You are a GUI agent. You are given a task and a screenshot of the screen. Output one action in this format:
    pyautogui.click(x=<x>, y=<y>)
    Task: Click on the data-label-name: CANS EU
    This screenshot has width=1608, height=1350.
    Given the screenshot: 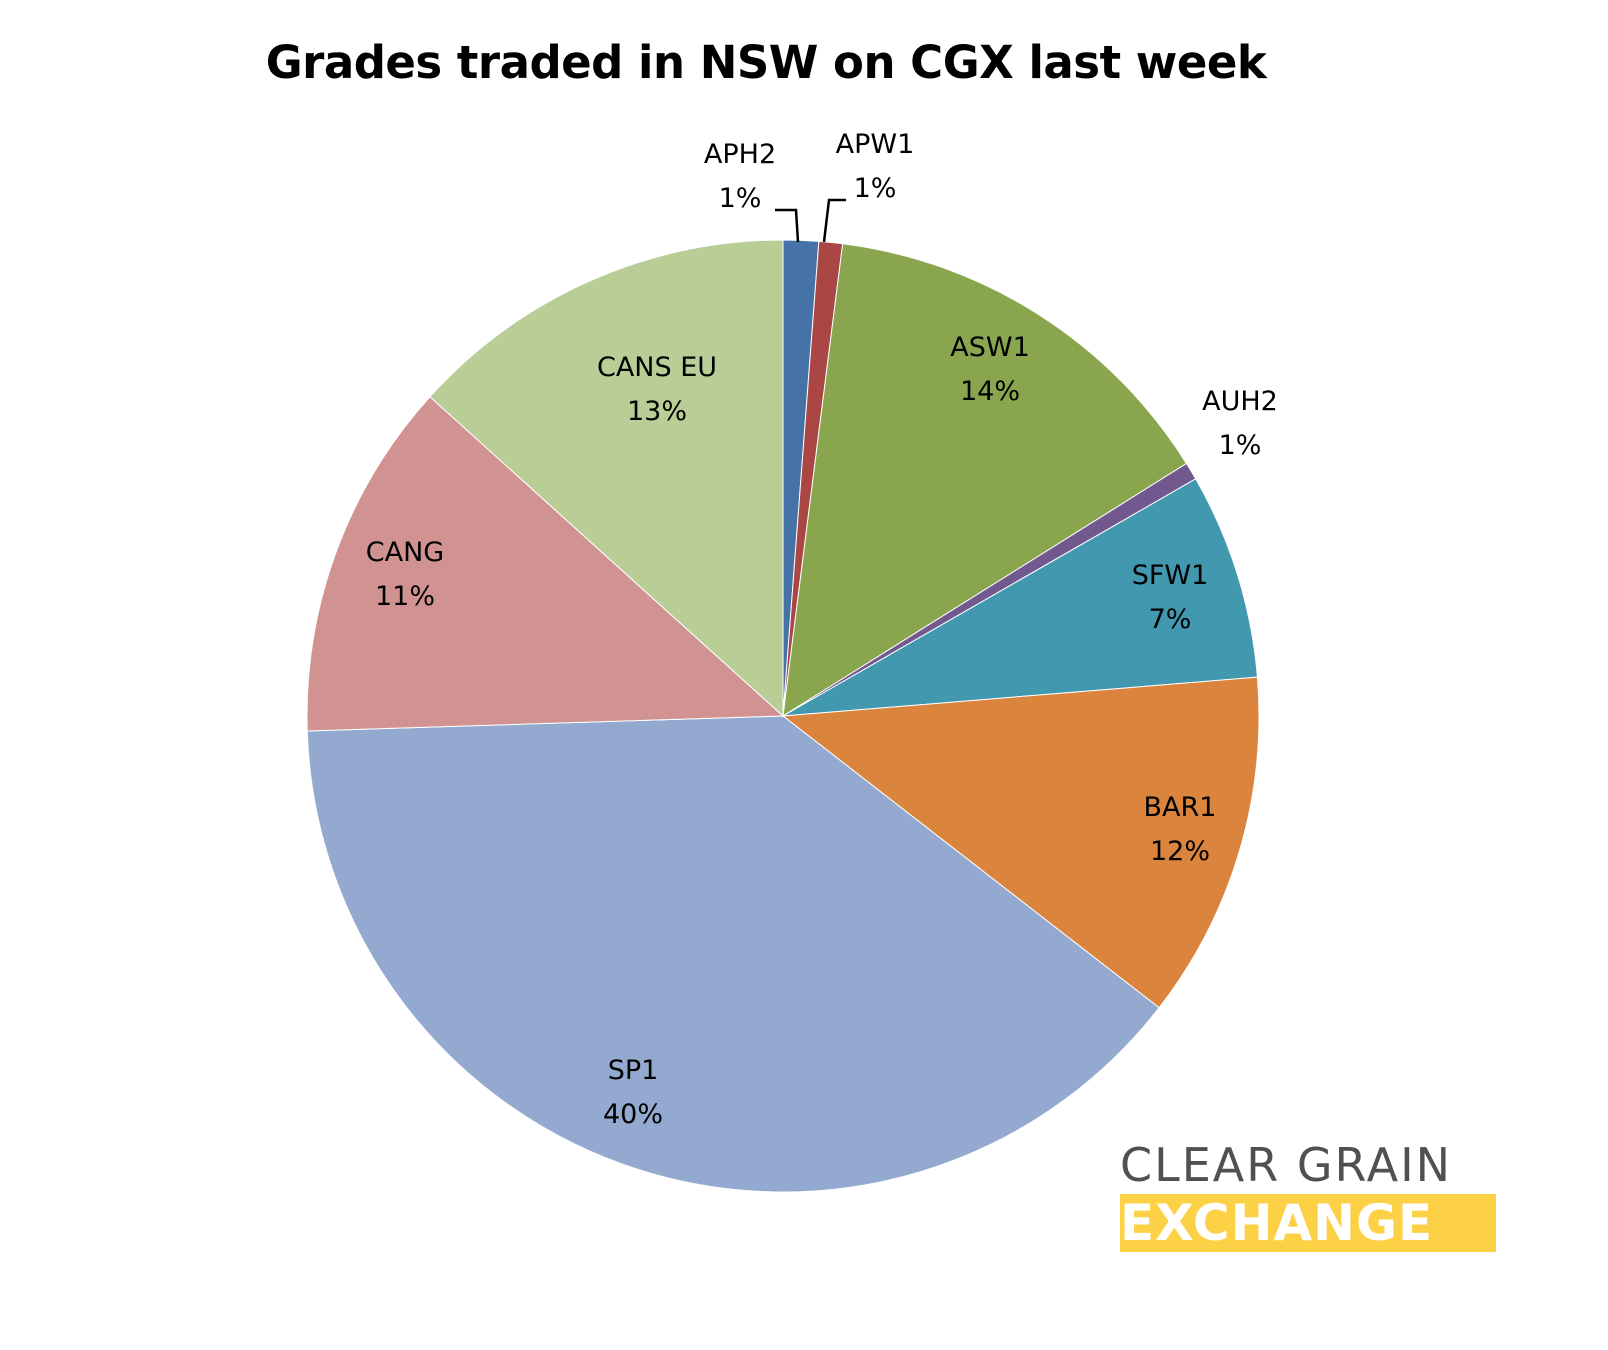 What is the action you would take?
    pyautogui.click(x=657, y=367)
    